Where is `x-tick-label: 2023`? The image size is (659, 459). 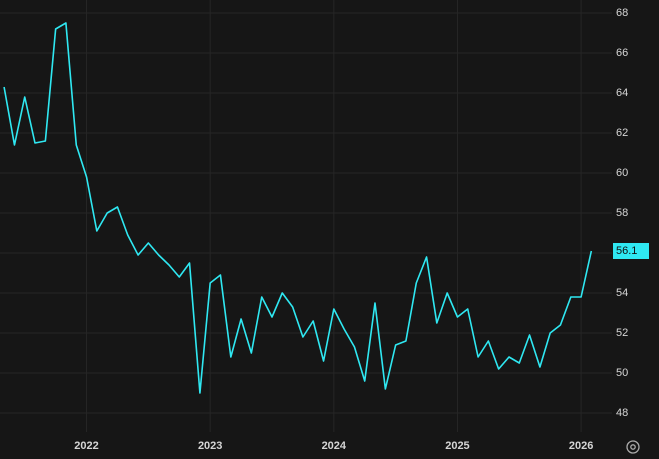 x-tick-label: 2023 is located at coordinates (210, 446).